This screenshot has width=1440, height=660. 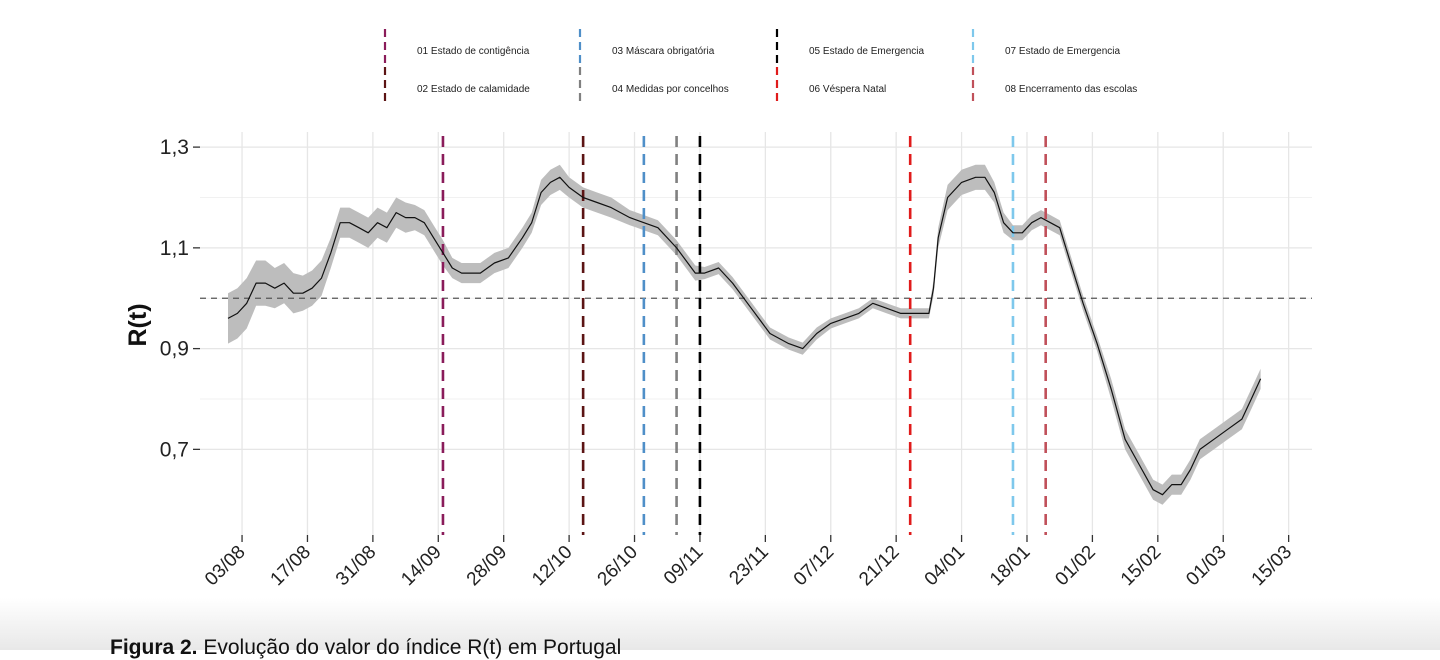 I want to click on x-tick-label: 07/12, so click(x=814, y=566).